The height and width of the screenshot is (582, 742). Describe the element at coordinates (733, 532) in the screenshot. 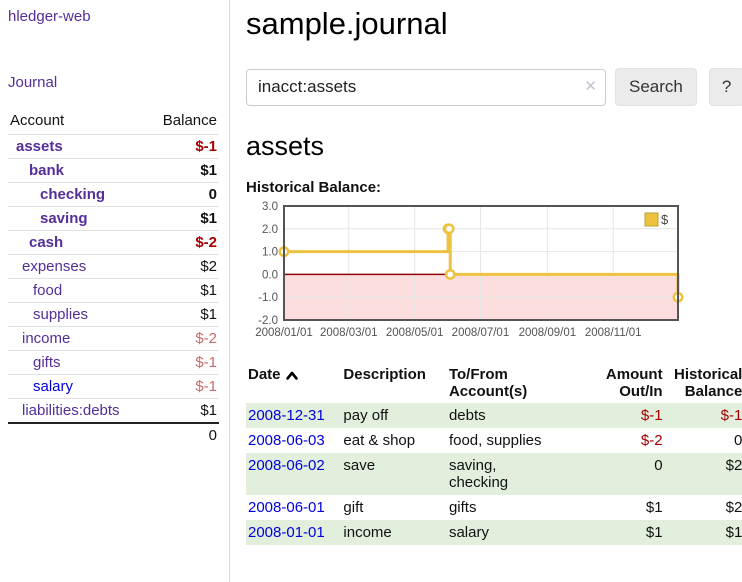

I see `transaction-balance: $1` at that location.